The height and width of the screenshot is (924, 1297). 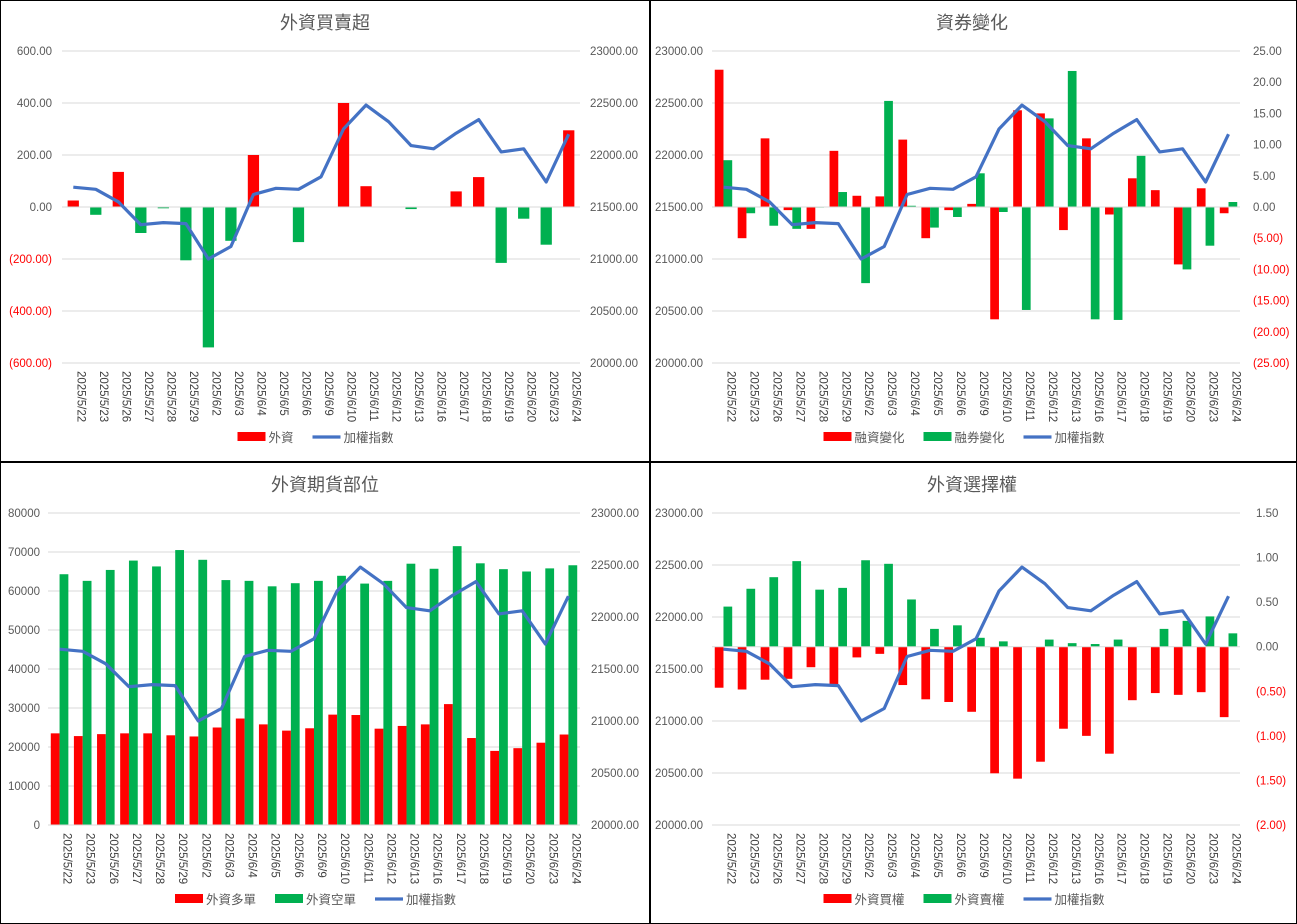 I want to click on x-tick-label: 2025/5/28, so click(x=159, y=858).